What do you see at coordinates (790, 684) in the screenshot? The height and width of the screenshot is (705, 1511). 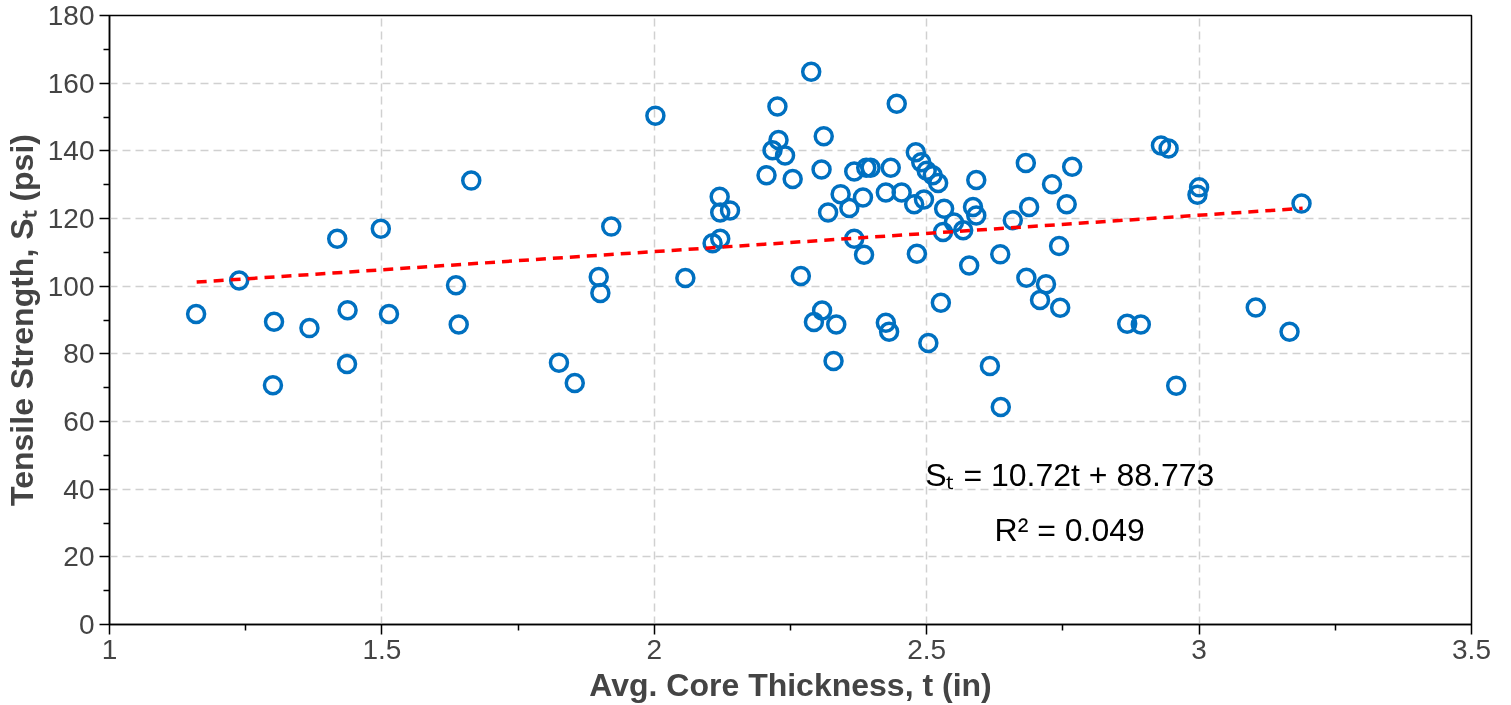 I see `x-axis-title: Avg. Core Thickness, t (in)` at bounding box center [790, 684].